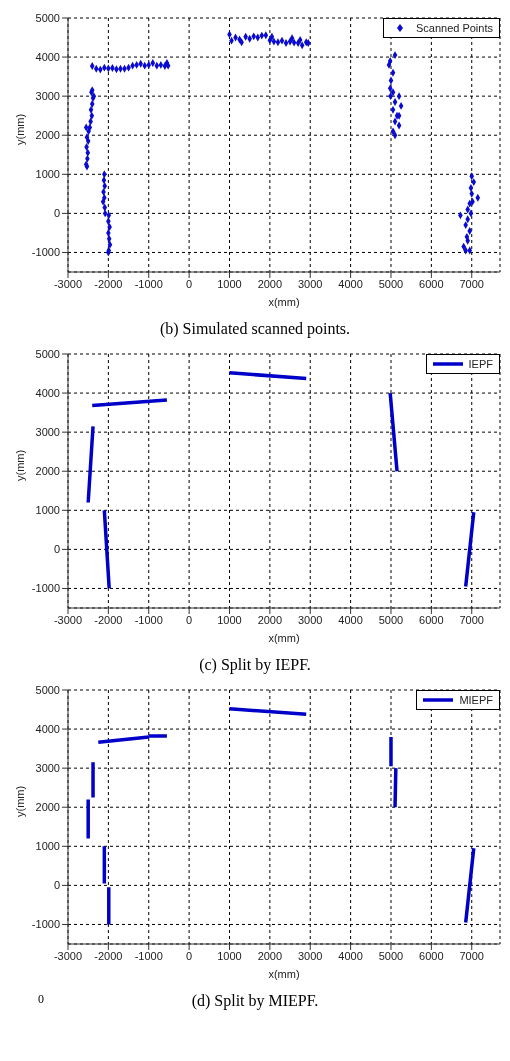  I want to click on legend-label: MIEPF, so click(476, 700).